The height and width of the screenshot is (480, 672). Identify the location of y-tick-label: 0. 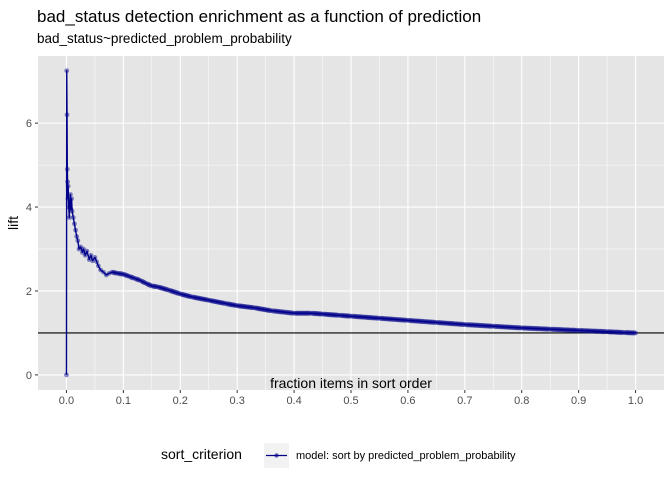
(29, 376).